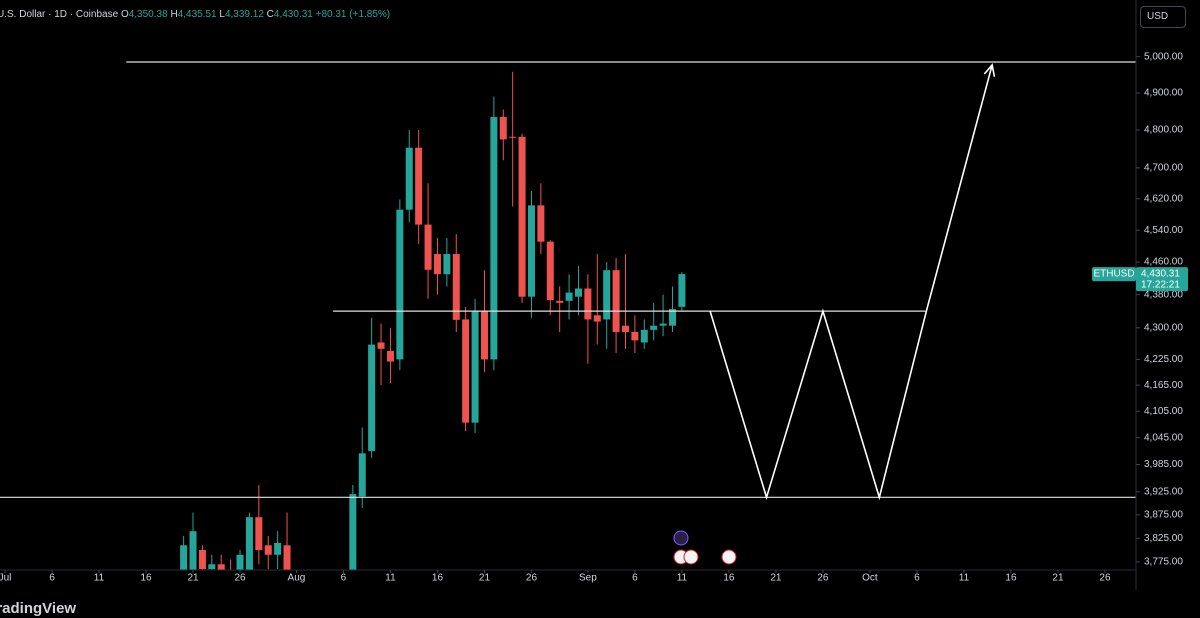  What do you see at coordinates (1163, 262) in the screenshot?
I see `y-tick-label: 4,460.00` at bounding box center [1163, 262].